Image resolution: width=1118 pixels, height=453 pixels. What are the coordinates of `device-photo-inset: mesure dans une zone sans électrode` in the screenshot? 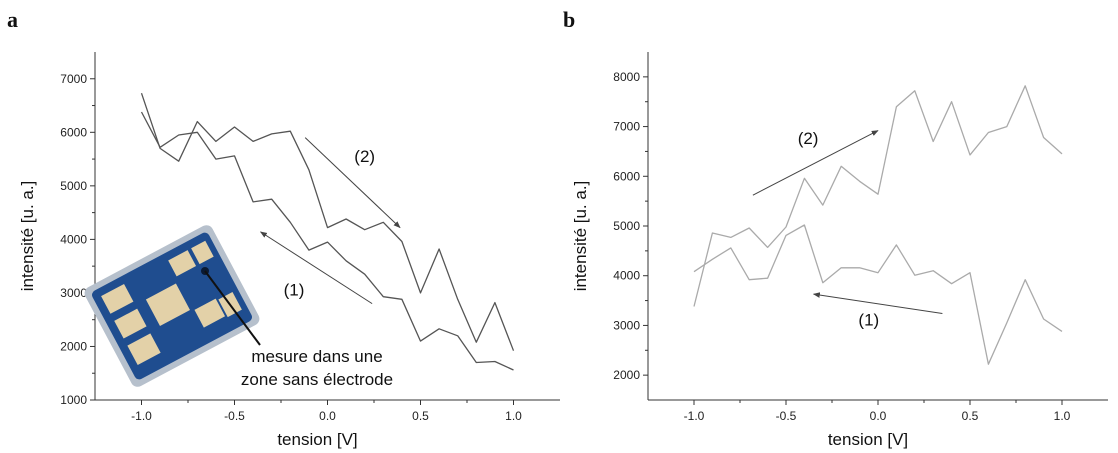 It's located at (238, 307).